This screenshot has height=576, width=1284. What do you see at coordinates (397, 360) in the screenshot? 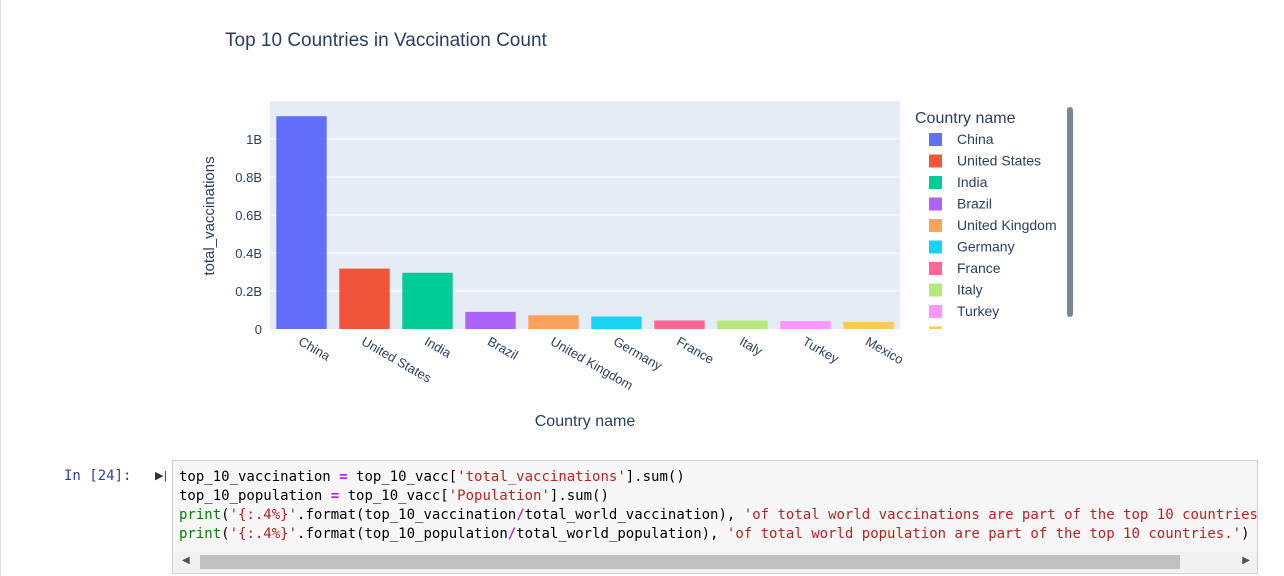
I see `x-tick-label: United States` at bounding box center [397, 360].